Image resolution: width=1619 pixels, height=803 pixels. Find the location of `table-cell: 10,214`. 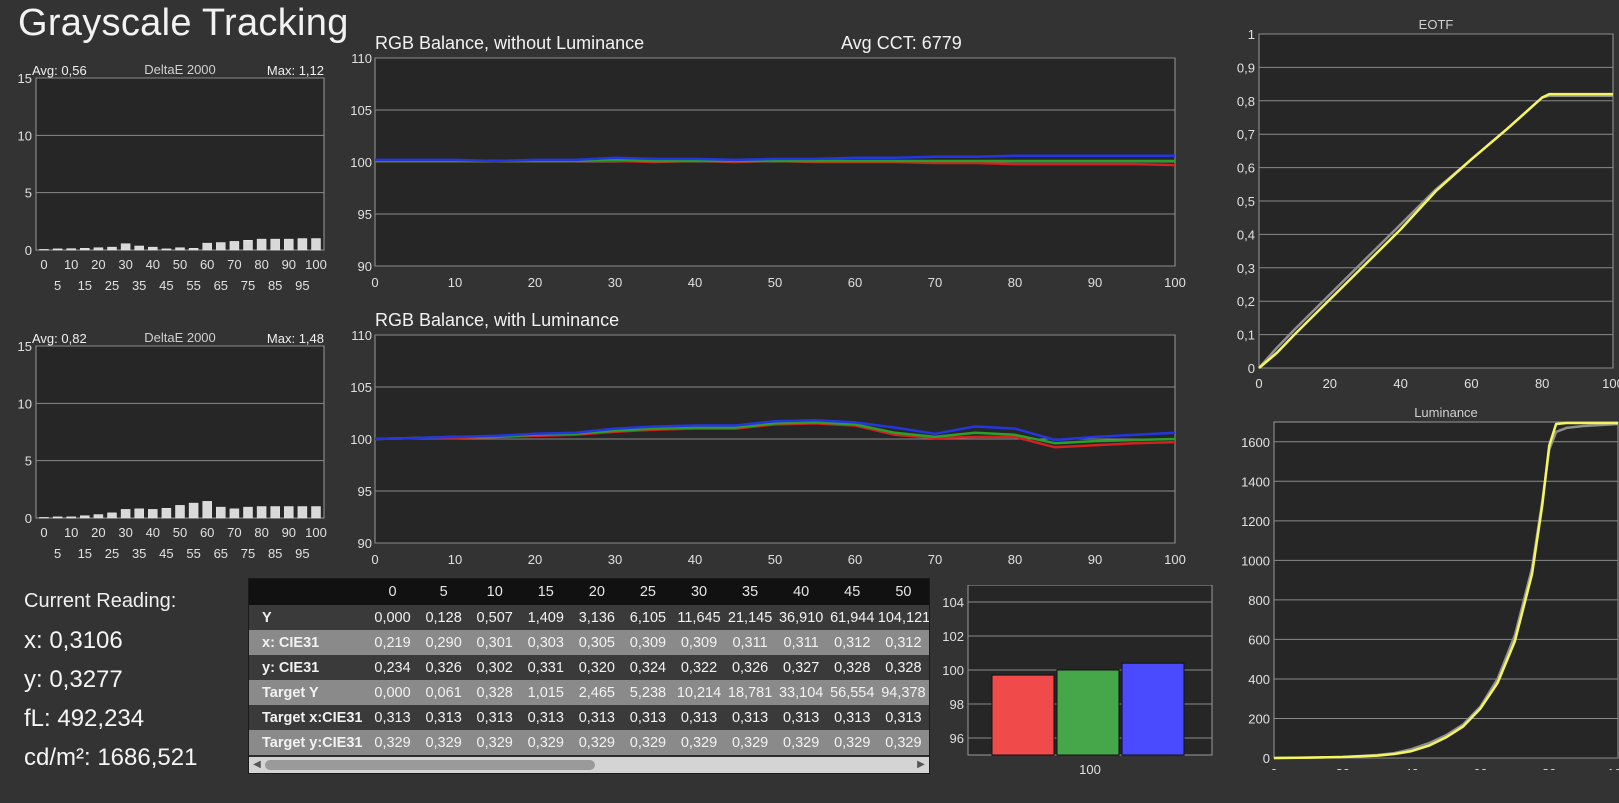

table-cell: 10,214 is located at coordinates (699, 692).